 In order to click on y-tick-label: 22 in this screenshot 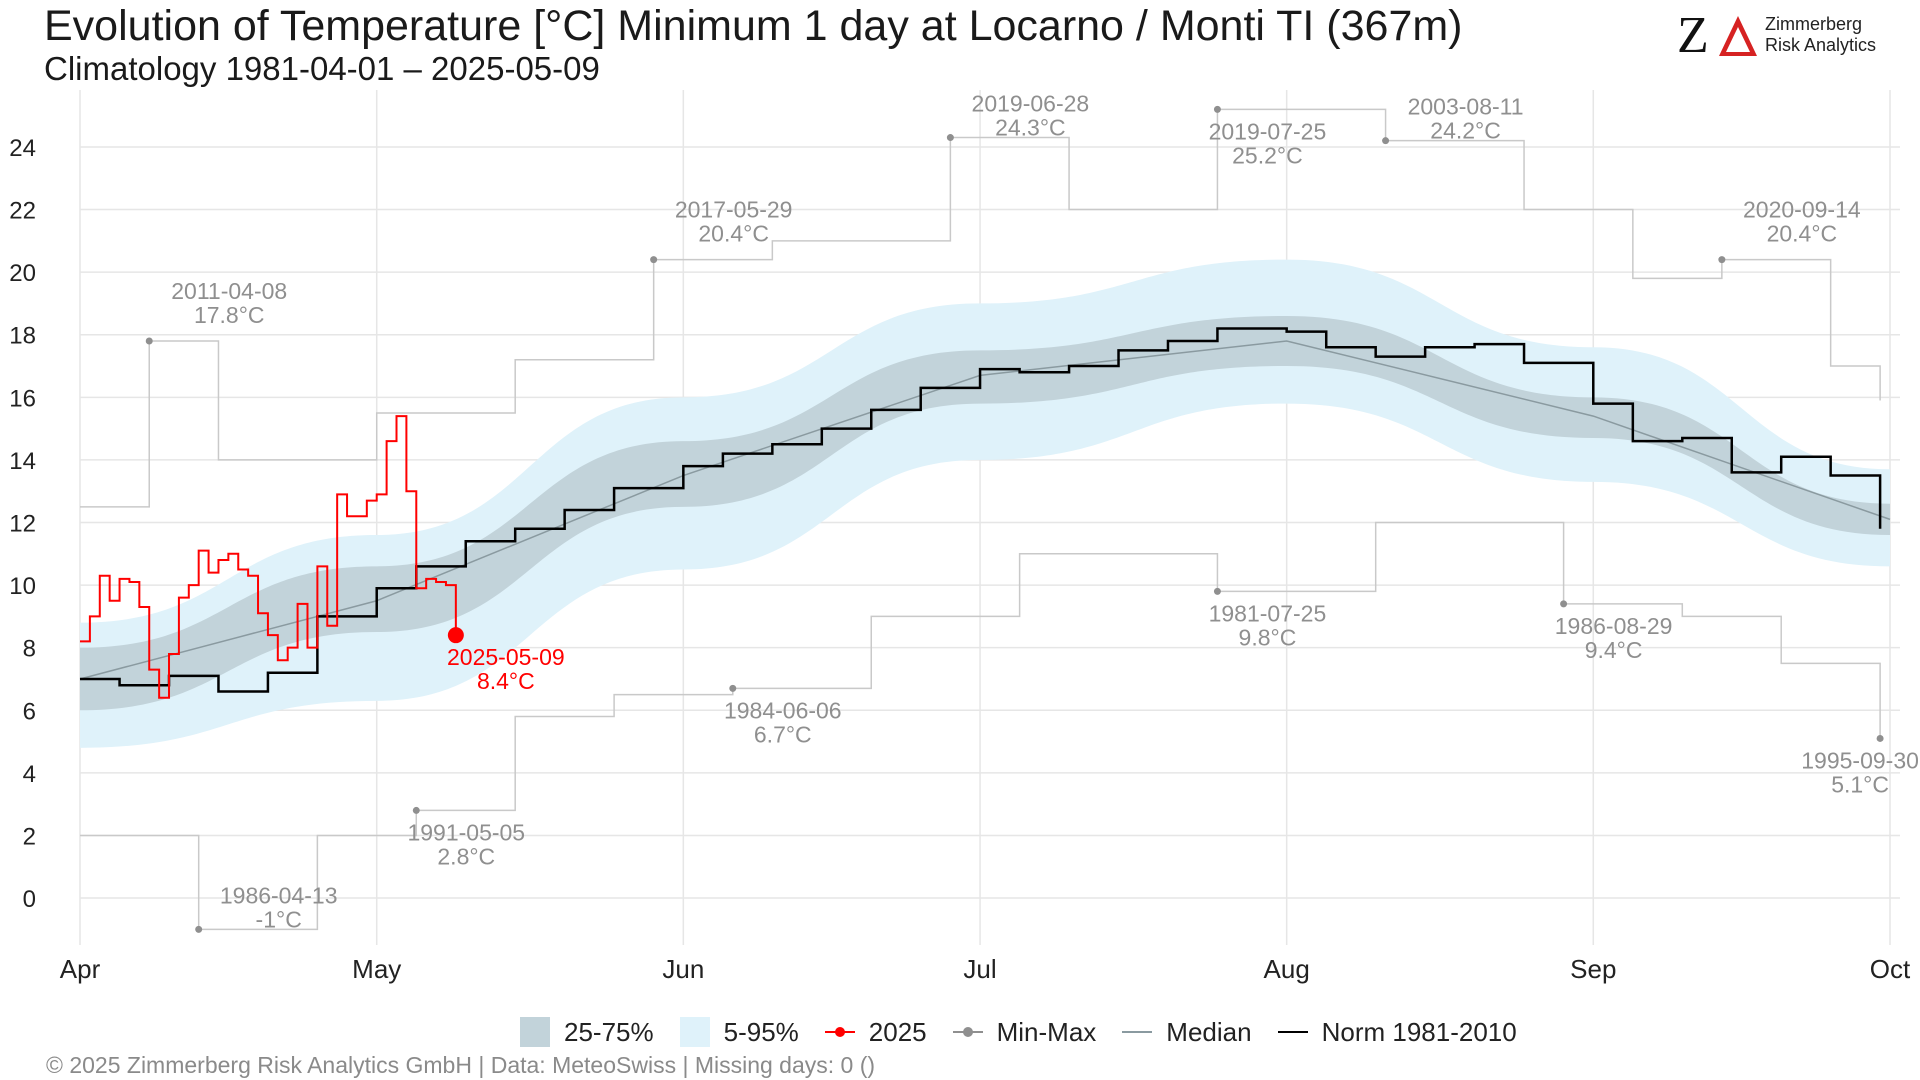, I will do `click(22, 211)`.